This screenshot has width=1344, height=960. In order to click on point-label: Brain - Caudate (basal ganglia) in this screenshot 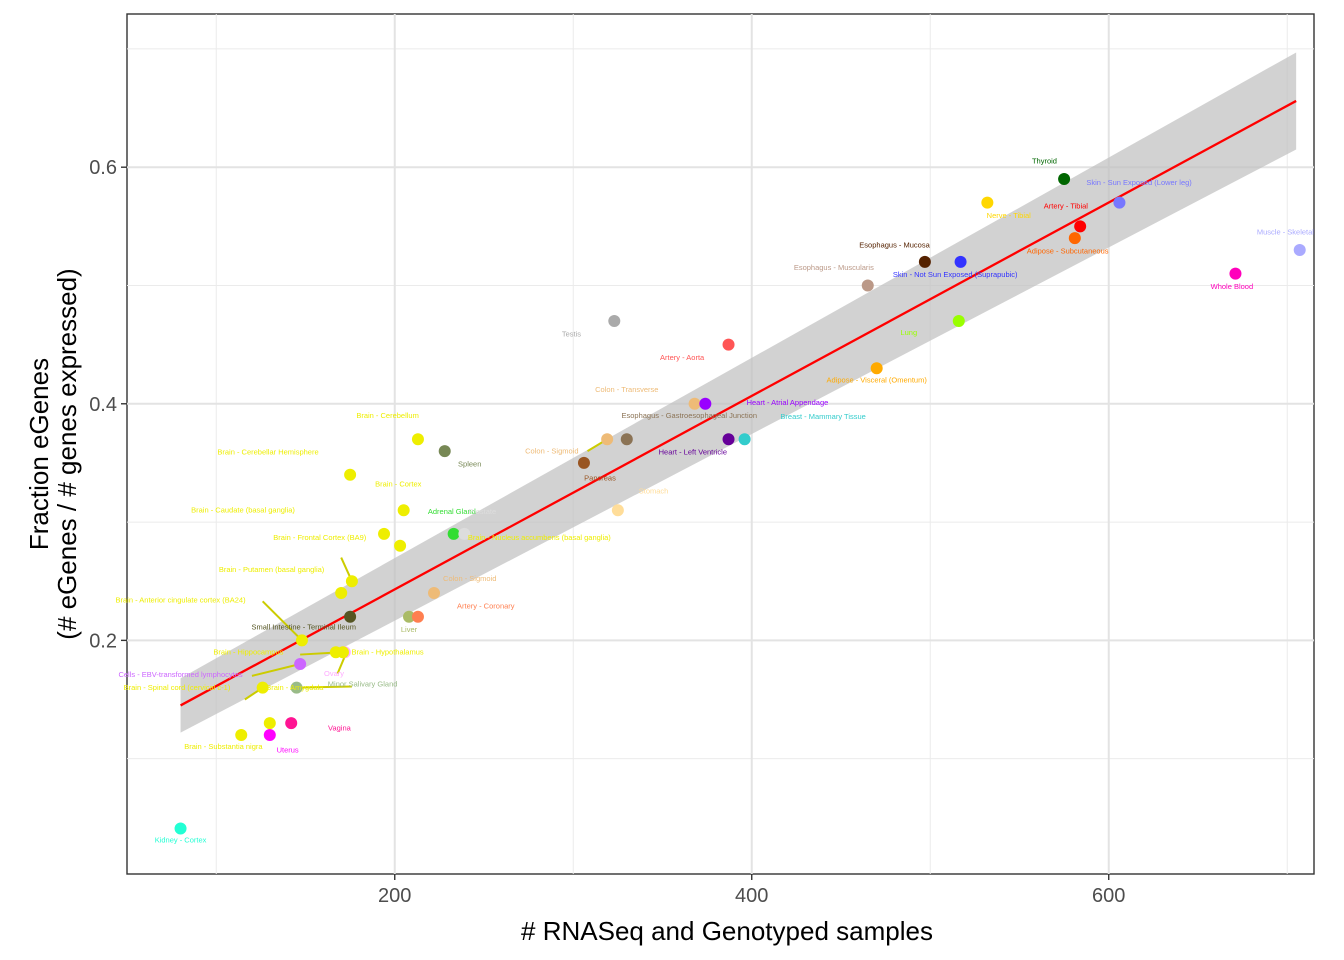, I will do `click(243, 510)`.